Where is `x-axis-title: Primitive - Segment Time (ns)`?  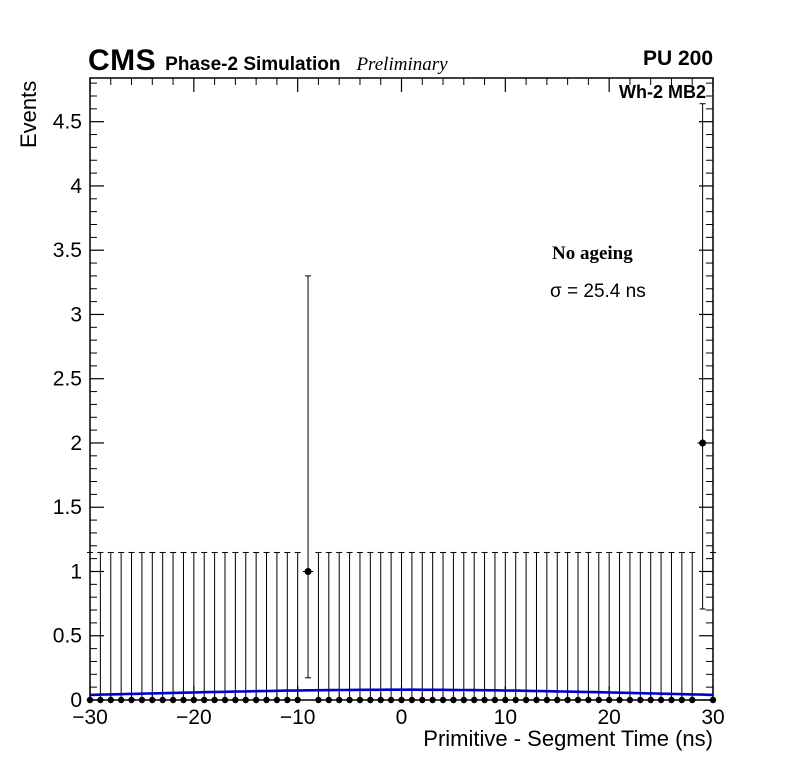 x-axis-title: Primitive - Segment Time (ns) is located at coordinates (568, 738).